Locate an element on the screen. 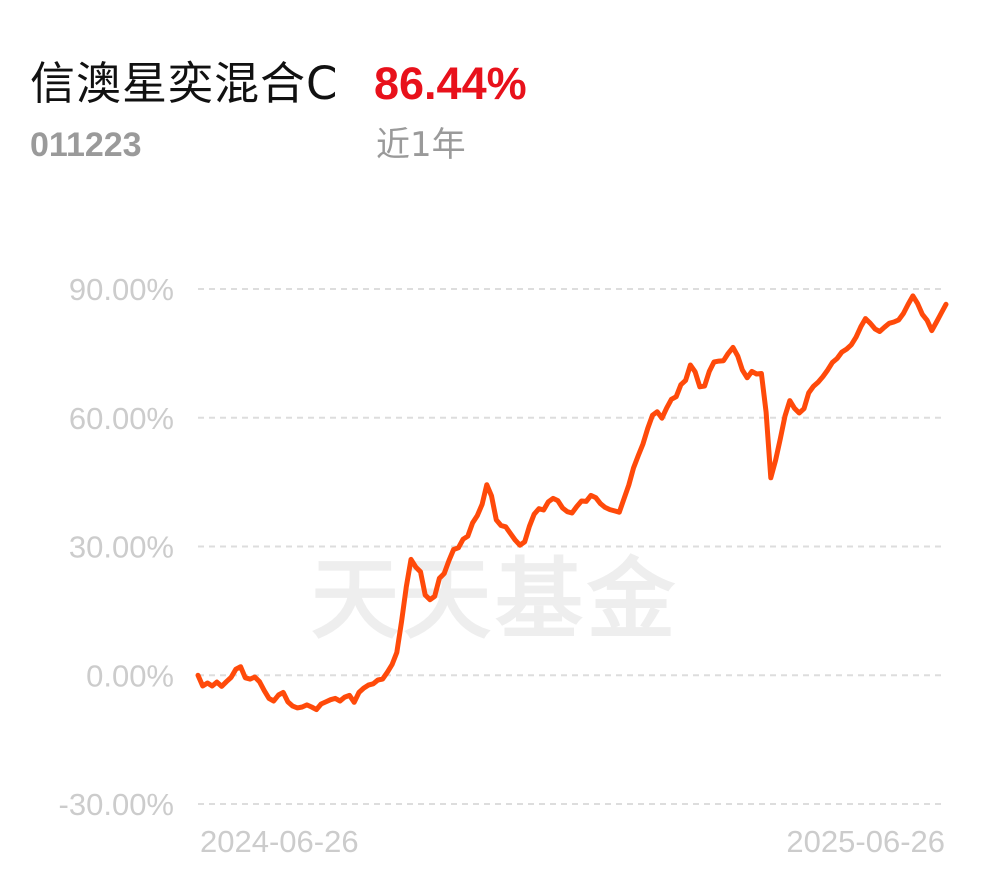 The image size is (990, 878). period-label: 近1年 is located at coordinates (421, 145).